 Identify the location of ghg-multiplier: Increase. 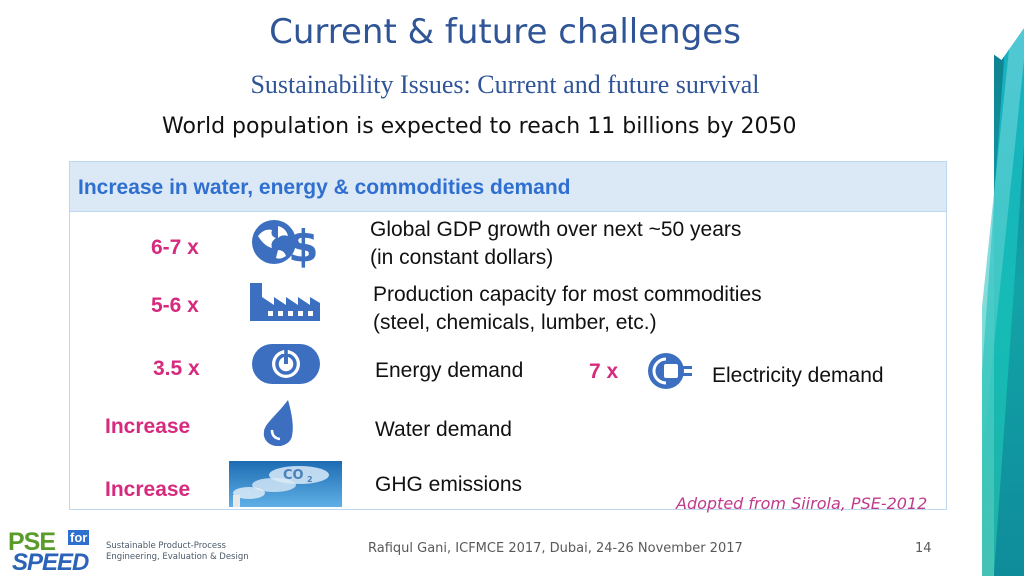
(148, 489).